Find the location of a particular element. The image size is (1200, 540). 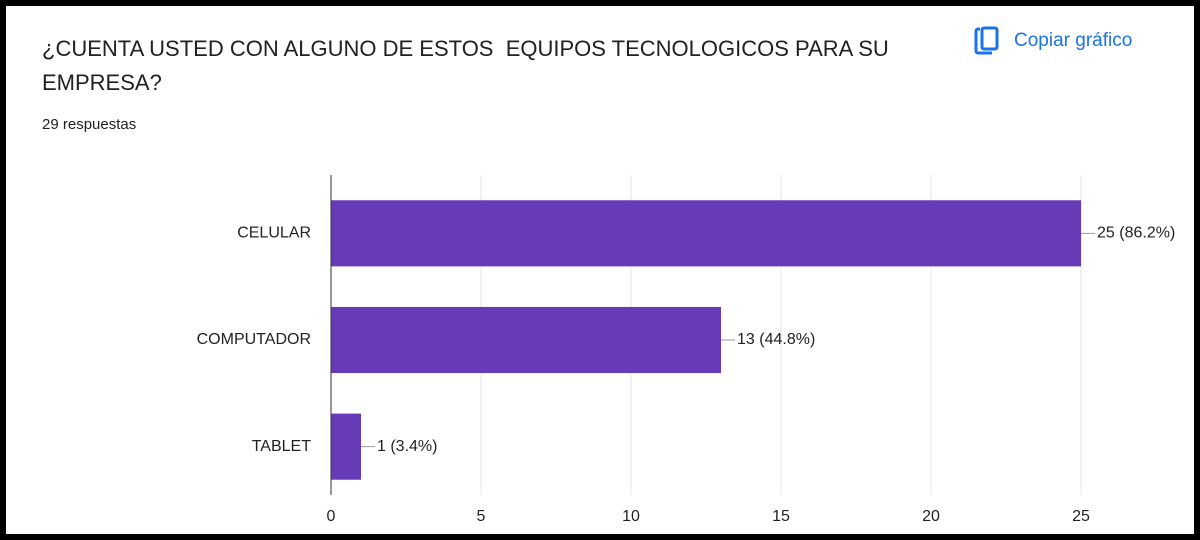

value-label: 13 (44.8%) is located at coordinates (776, 339).